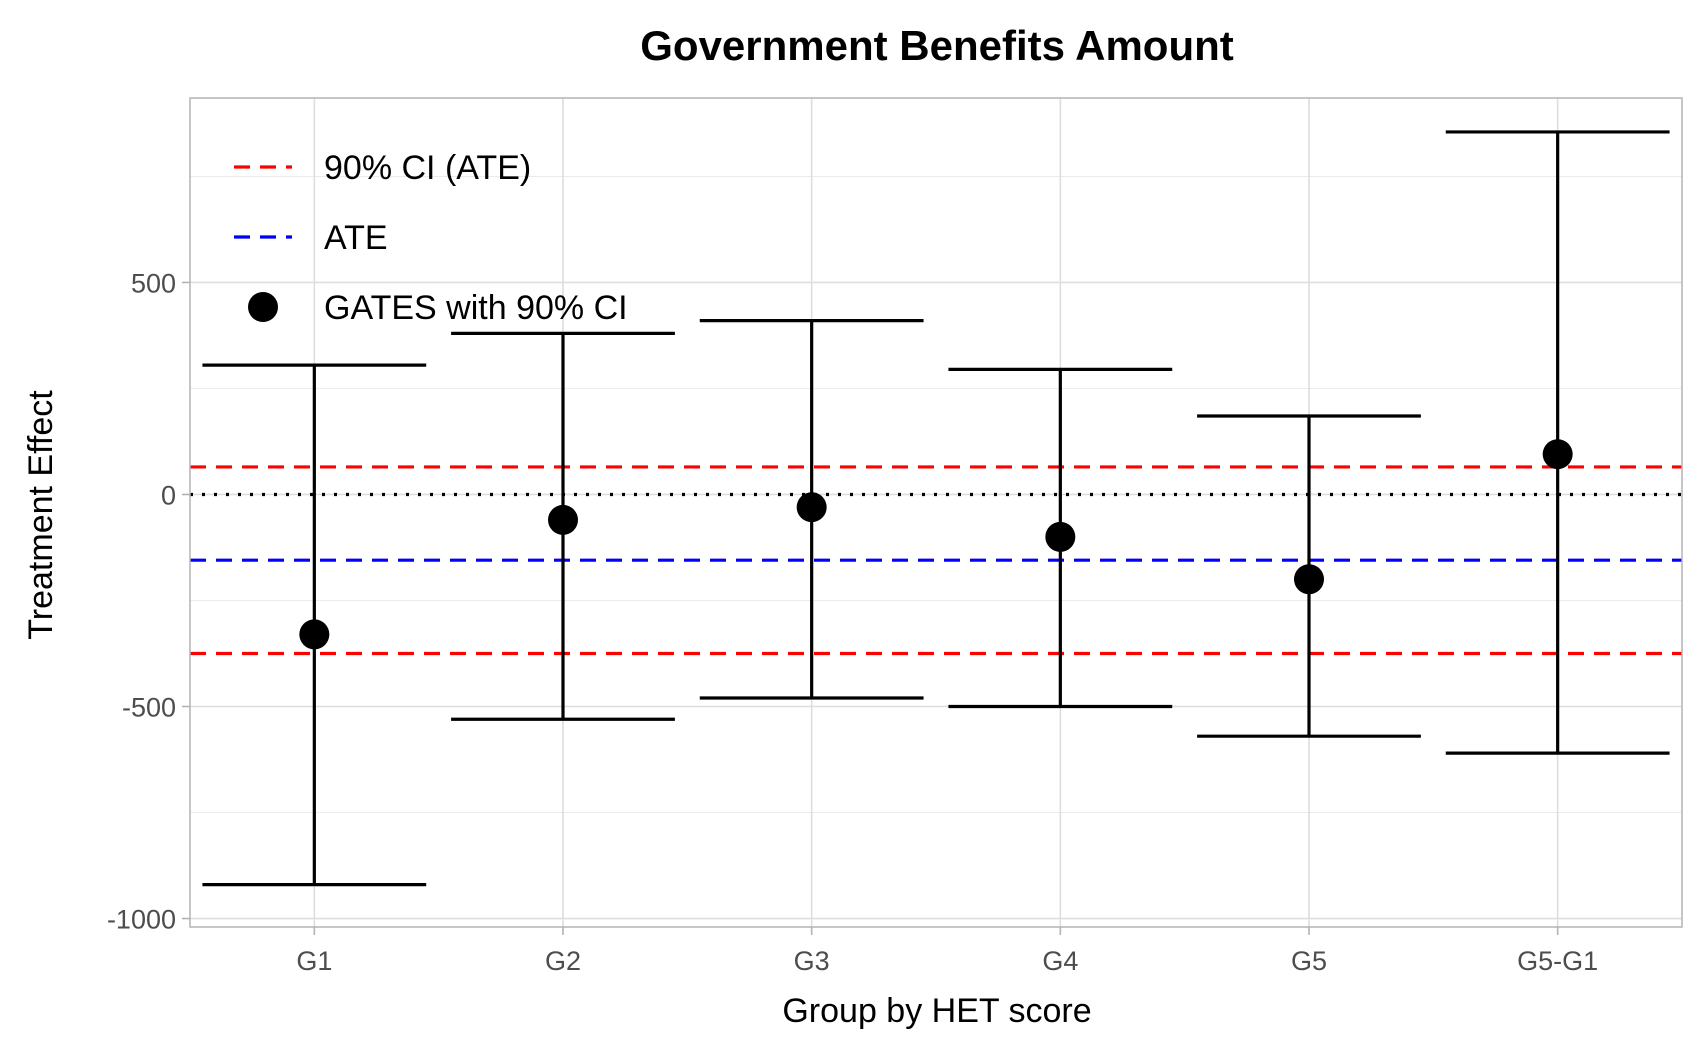 This screenshot has height=1055, width=1700. What do you see at coordinates (812, 961) in the screenshot?
I see `x-tick-label: G3` at bounding box center [812, 961].